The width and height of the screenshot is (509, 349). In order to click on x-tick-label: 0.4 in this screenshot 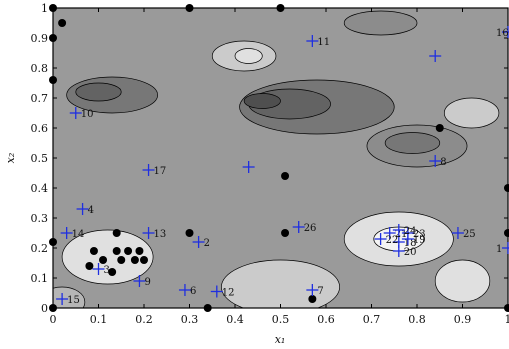, I will do `click(235, 319)`.